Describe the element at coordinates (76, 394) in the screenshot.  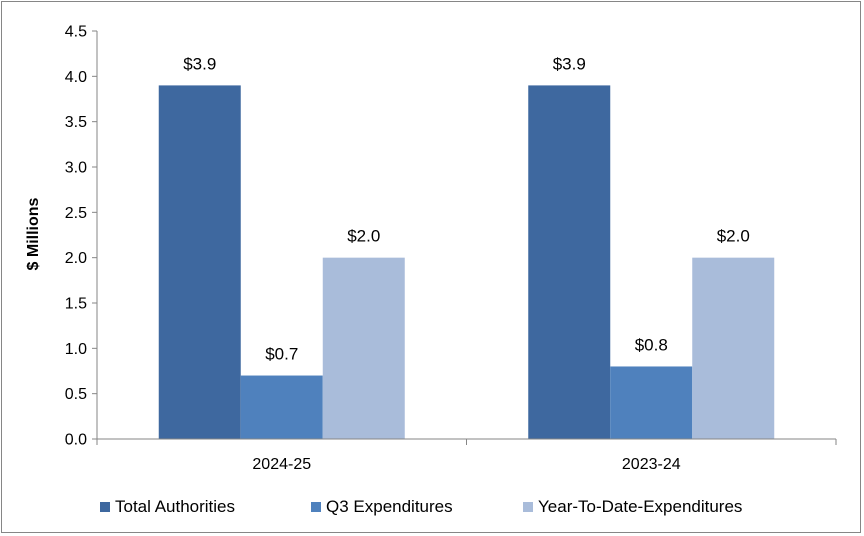
I see `y-tick-label: 0.5` at that location.